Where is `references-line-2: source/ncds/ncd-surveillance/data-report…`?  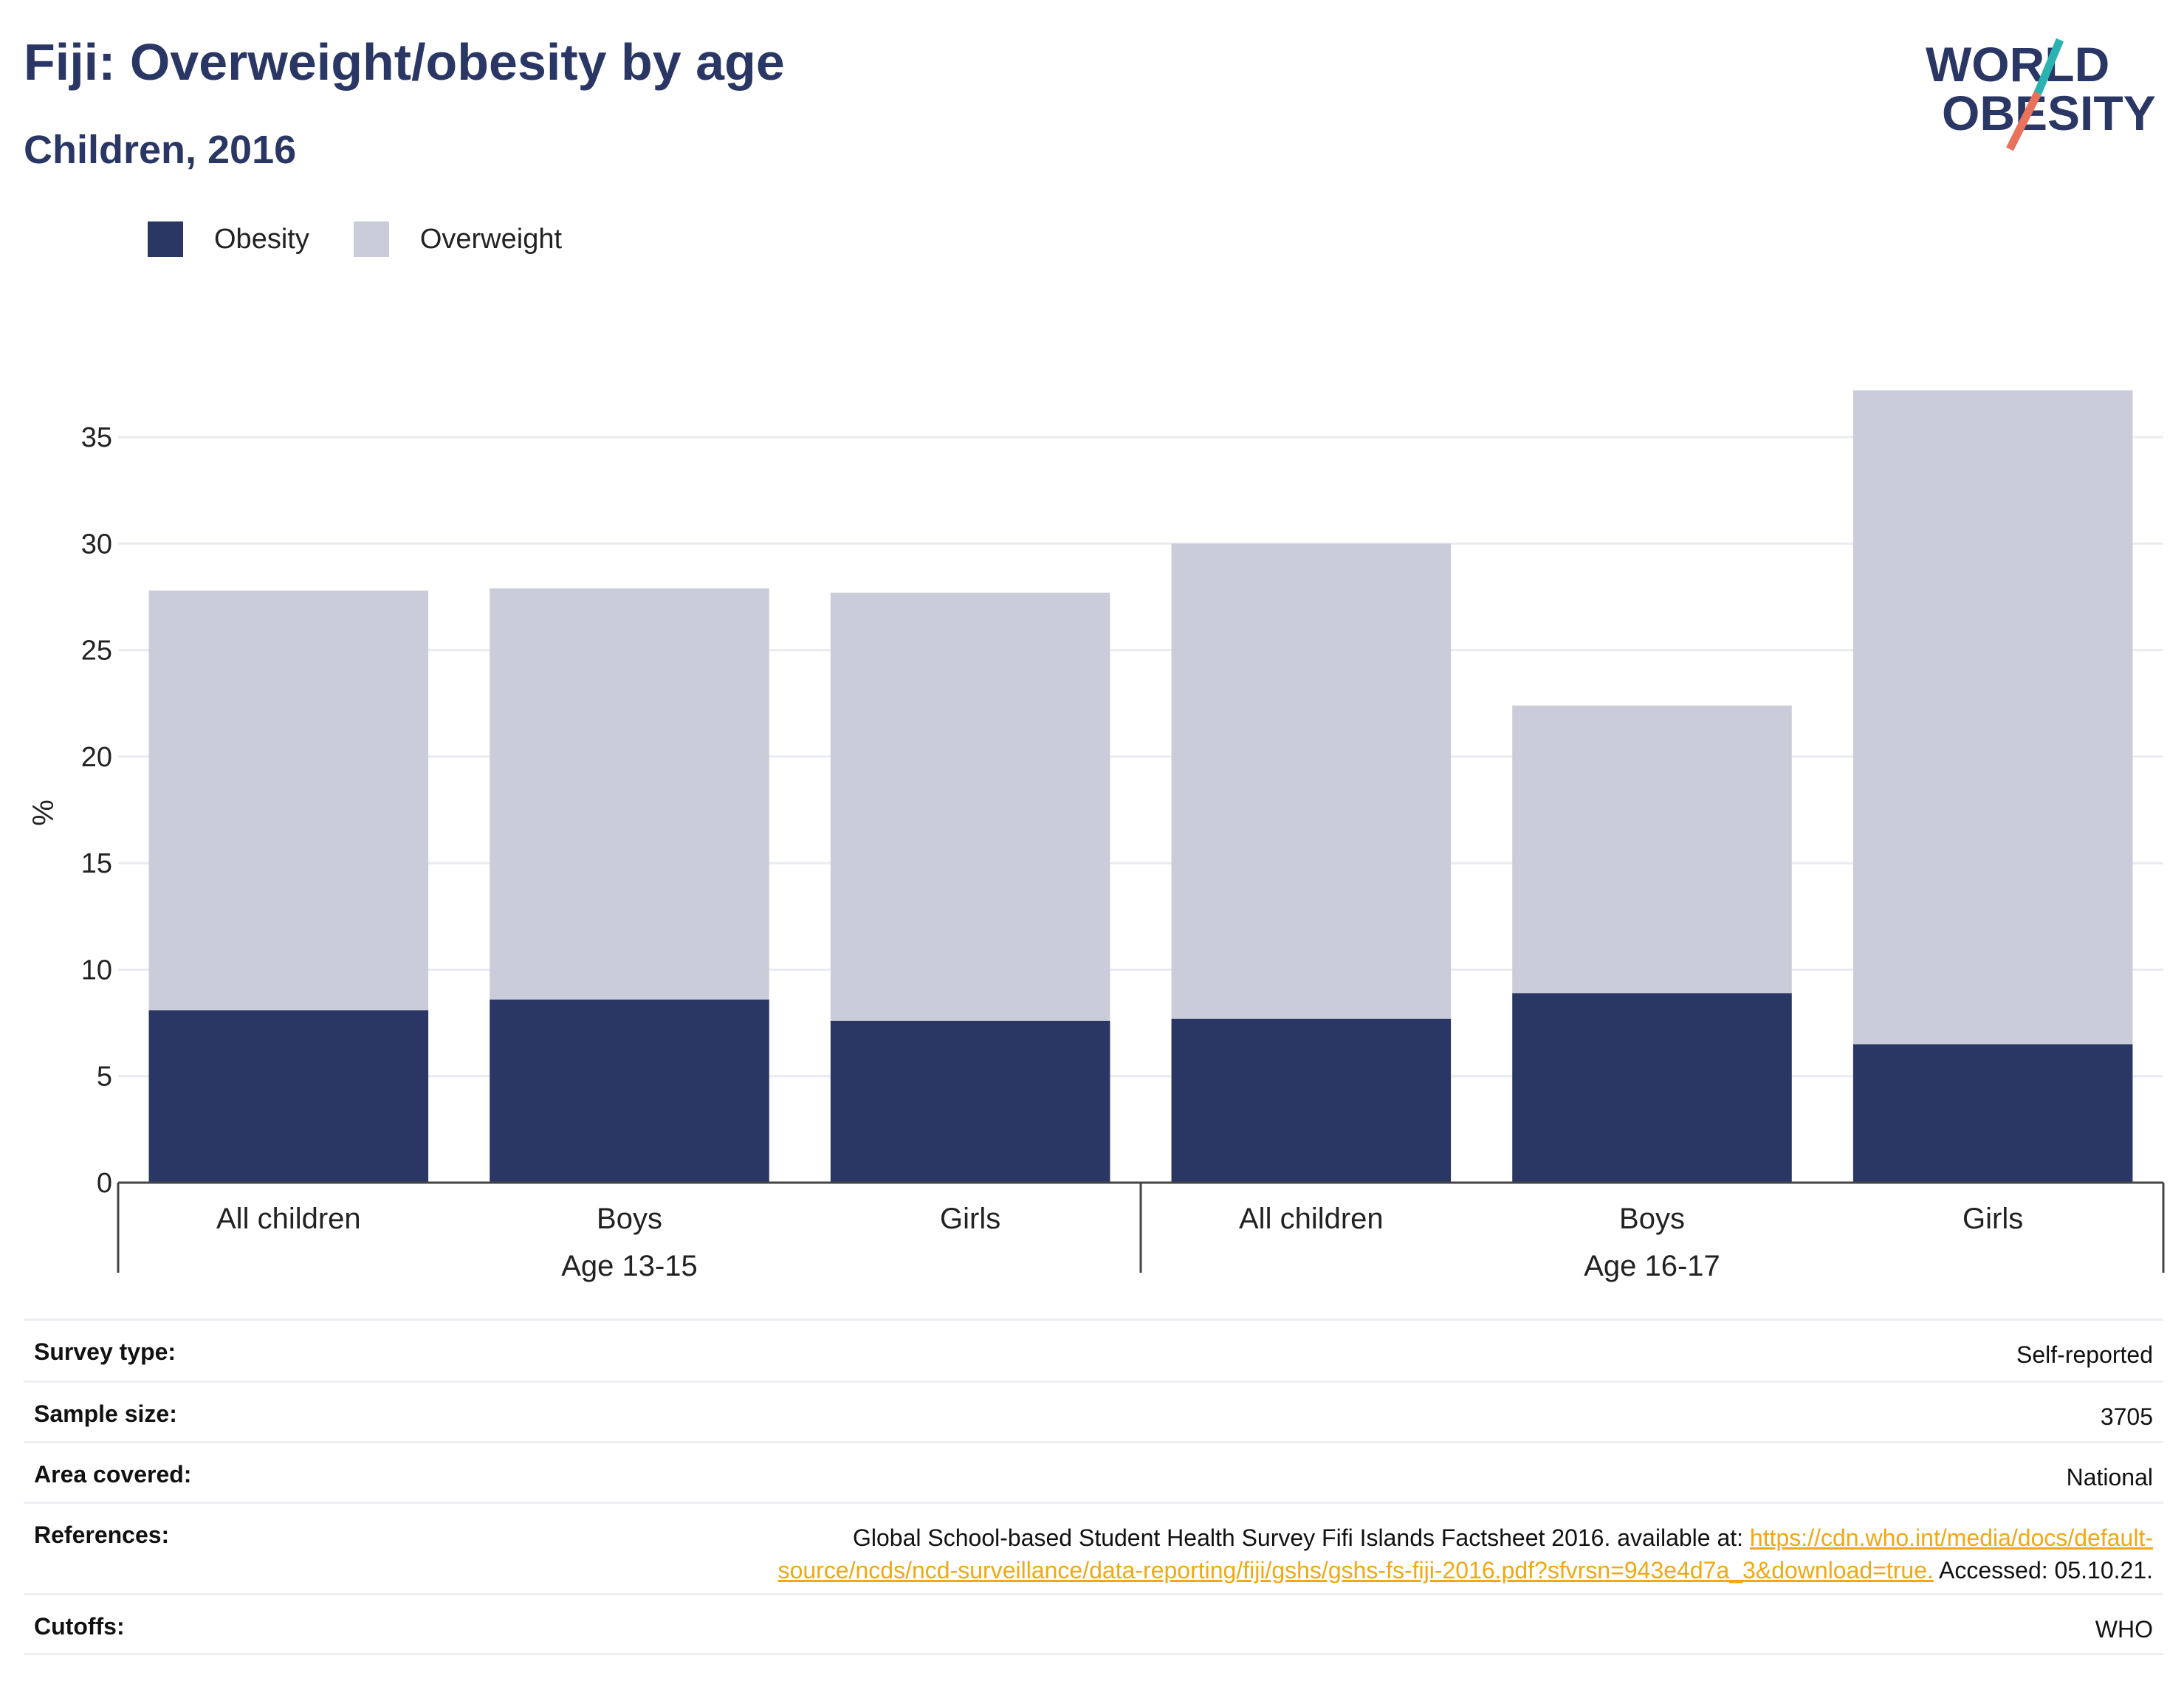
references-line-2: source/ncds/ncd-surveillance/data-report… is located at coordinates (1466, 1570).